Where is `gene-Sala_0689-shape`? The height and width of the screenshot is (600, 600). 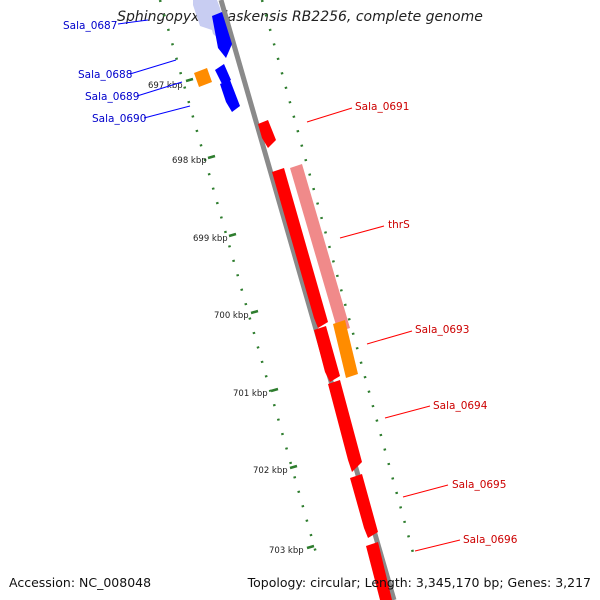
gene-Sala_0689-shape is located at coordinates (223, 74).